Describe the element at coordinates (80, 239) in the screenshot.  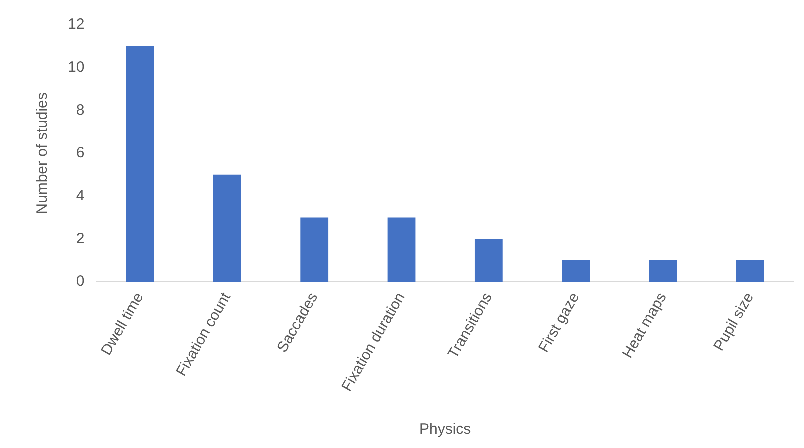
I see `y-tick-label: 2` at that location.